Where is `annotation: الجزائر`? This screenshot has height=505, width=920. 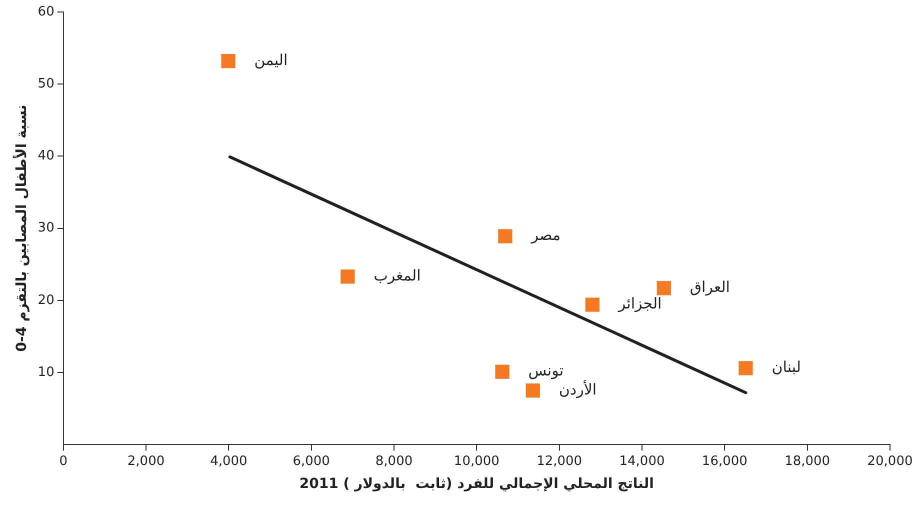 annotation: الجزائر is located at coordinates (639, 303).